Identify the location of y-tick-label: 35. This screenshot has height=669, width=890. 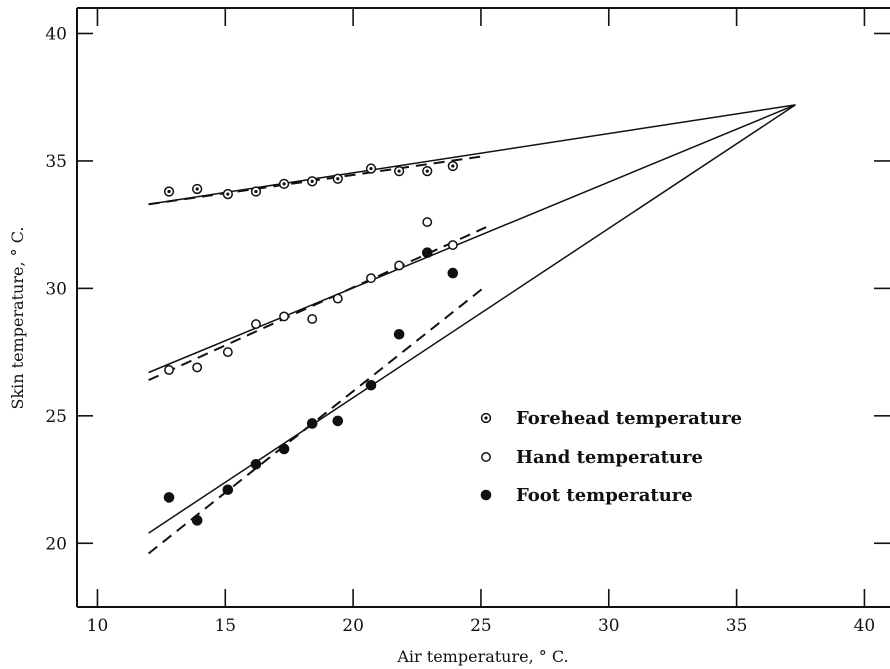
(56, 162).